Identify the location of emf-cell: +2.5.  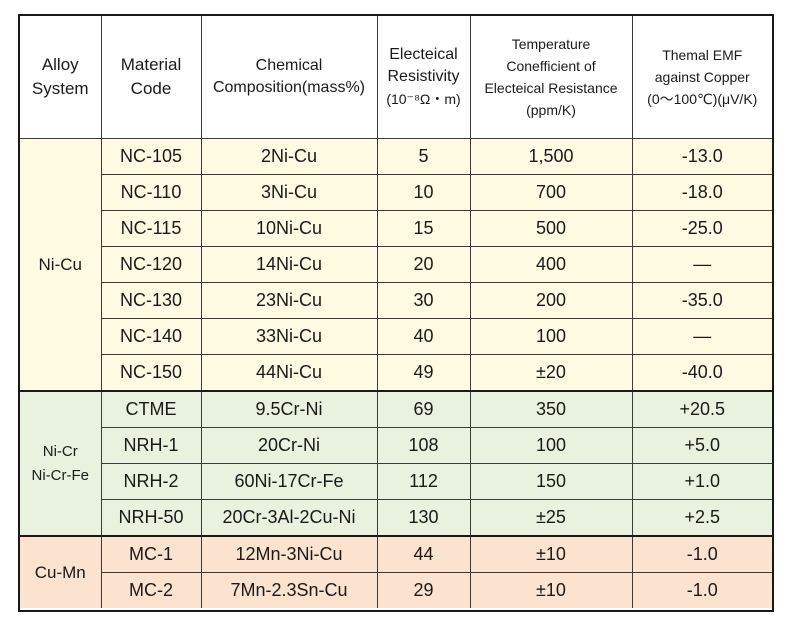
(701, 518).